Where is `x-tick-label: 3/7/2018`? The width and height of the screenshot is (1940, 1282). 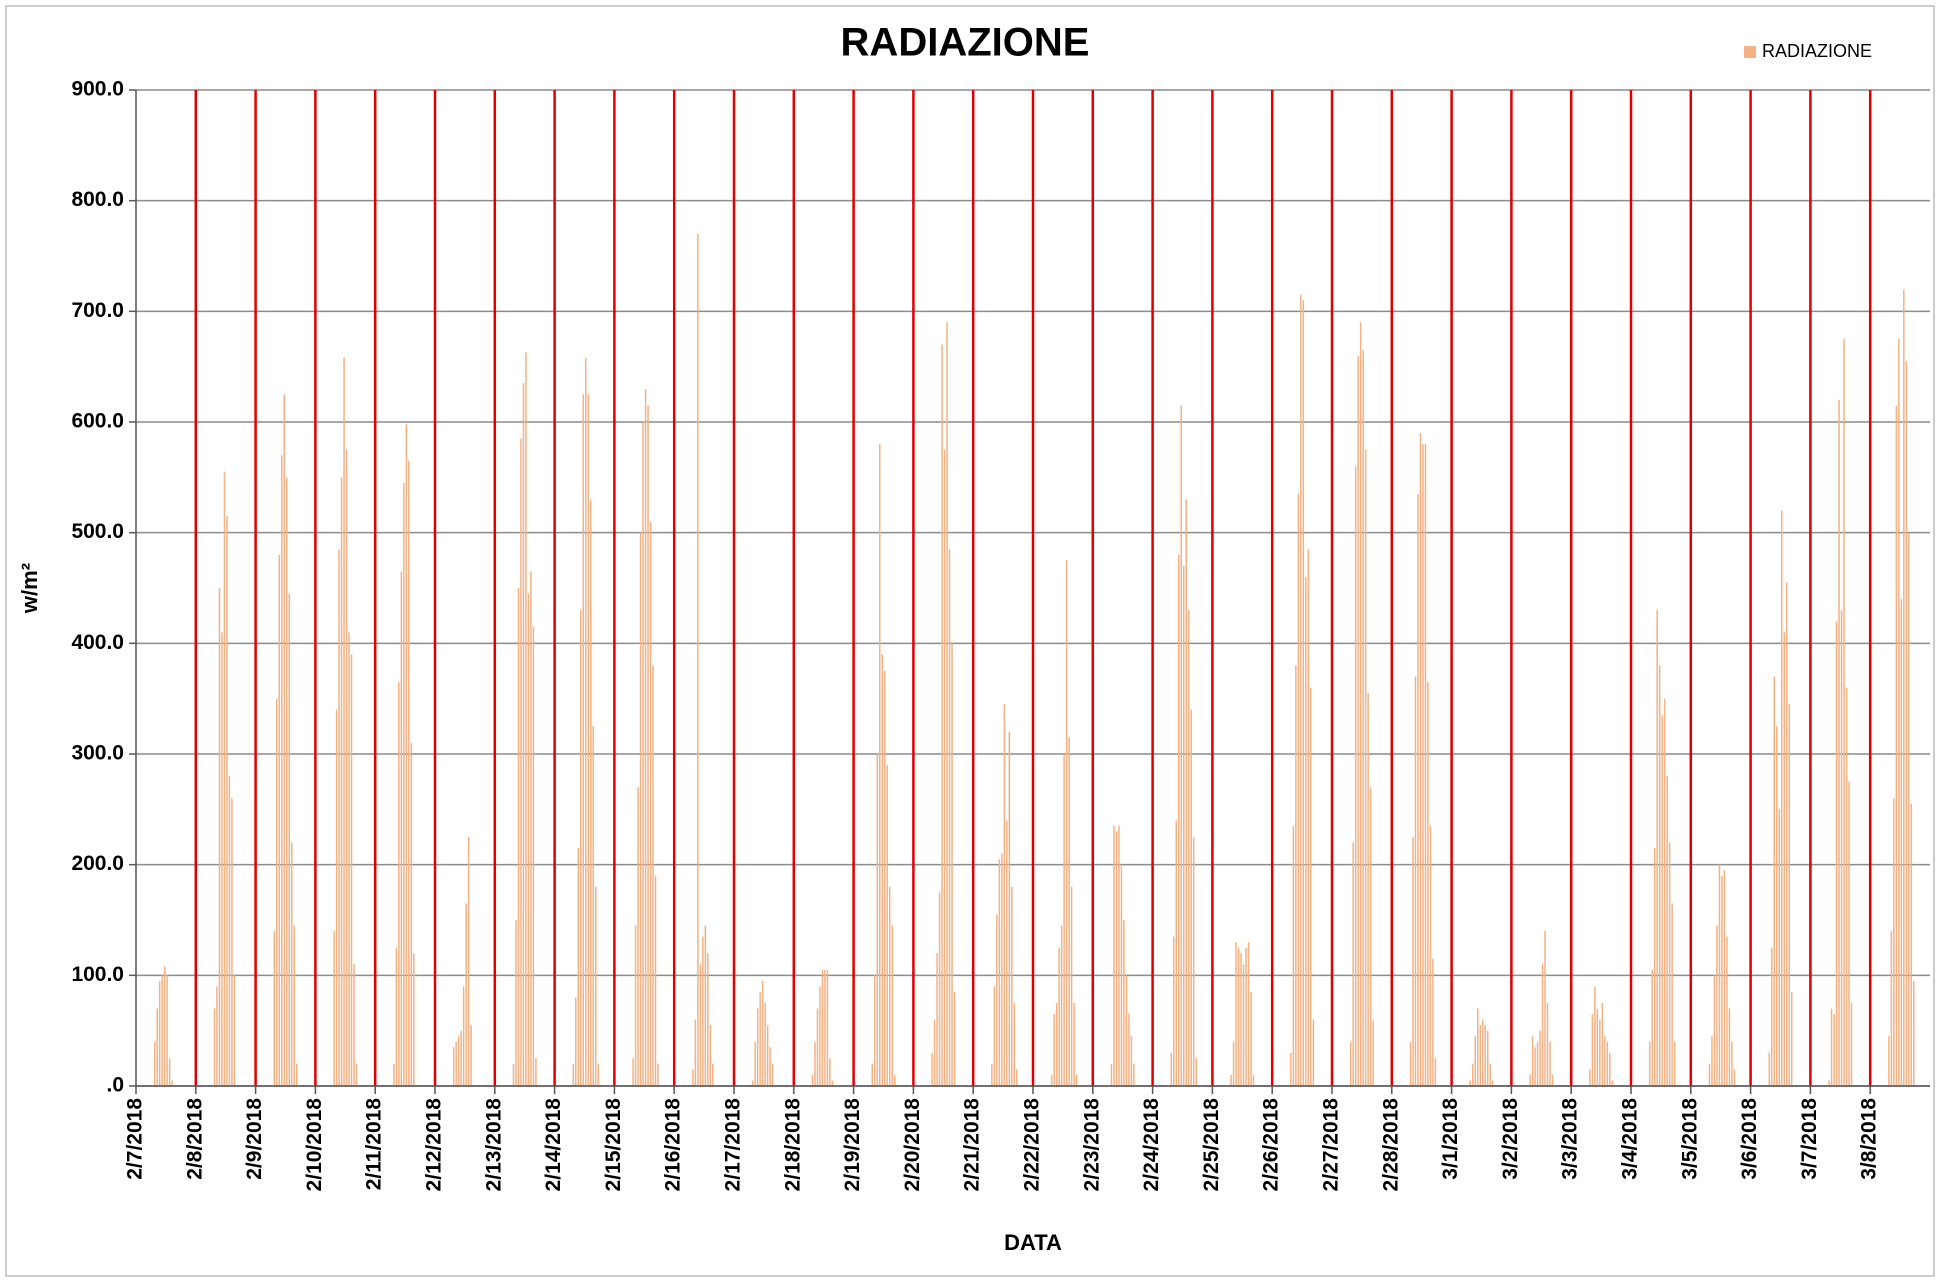 x-tick-label: 3/7/2018 is located at coordinates (1809, 1139).